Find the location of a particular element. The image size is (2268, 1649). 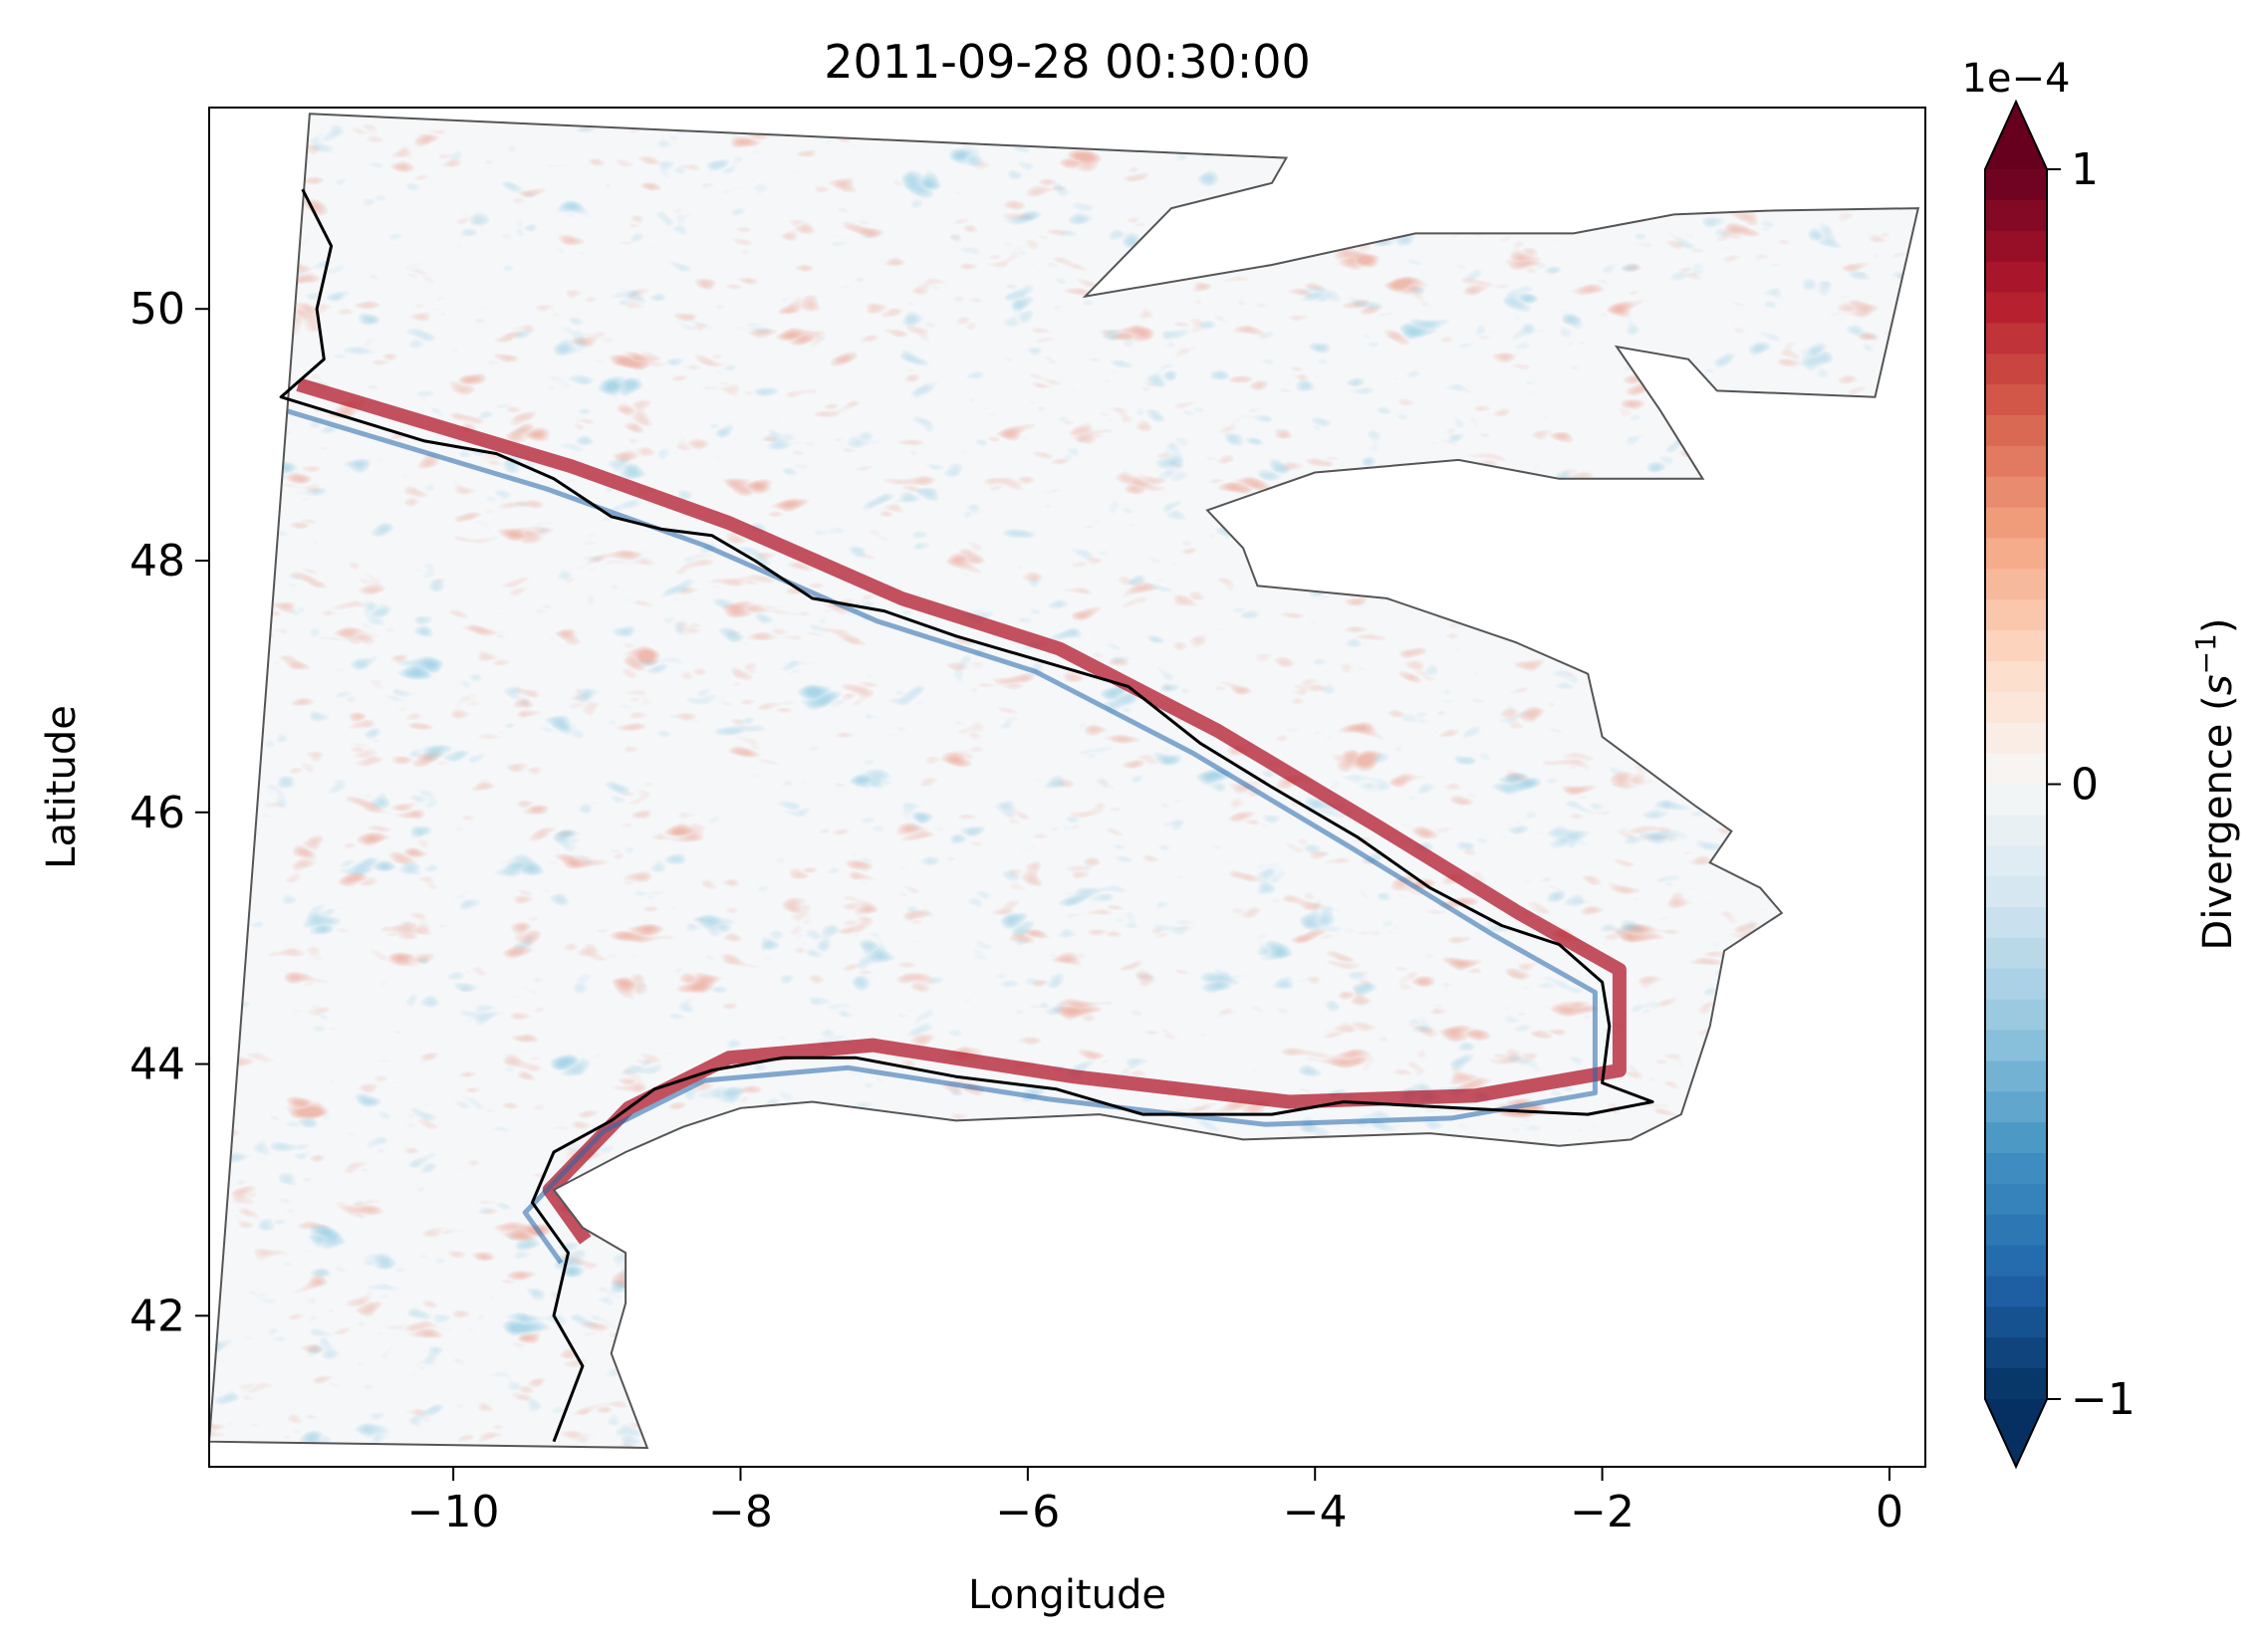

colorbar-label: Divergence (s−1) is located at coordinates (2215, 784).